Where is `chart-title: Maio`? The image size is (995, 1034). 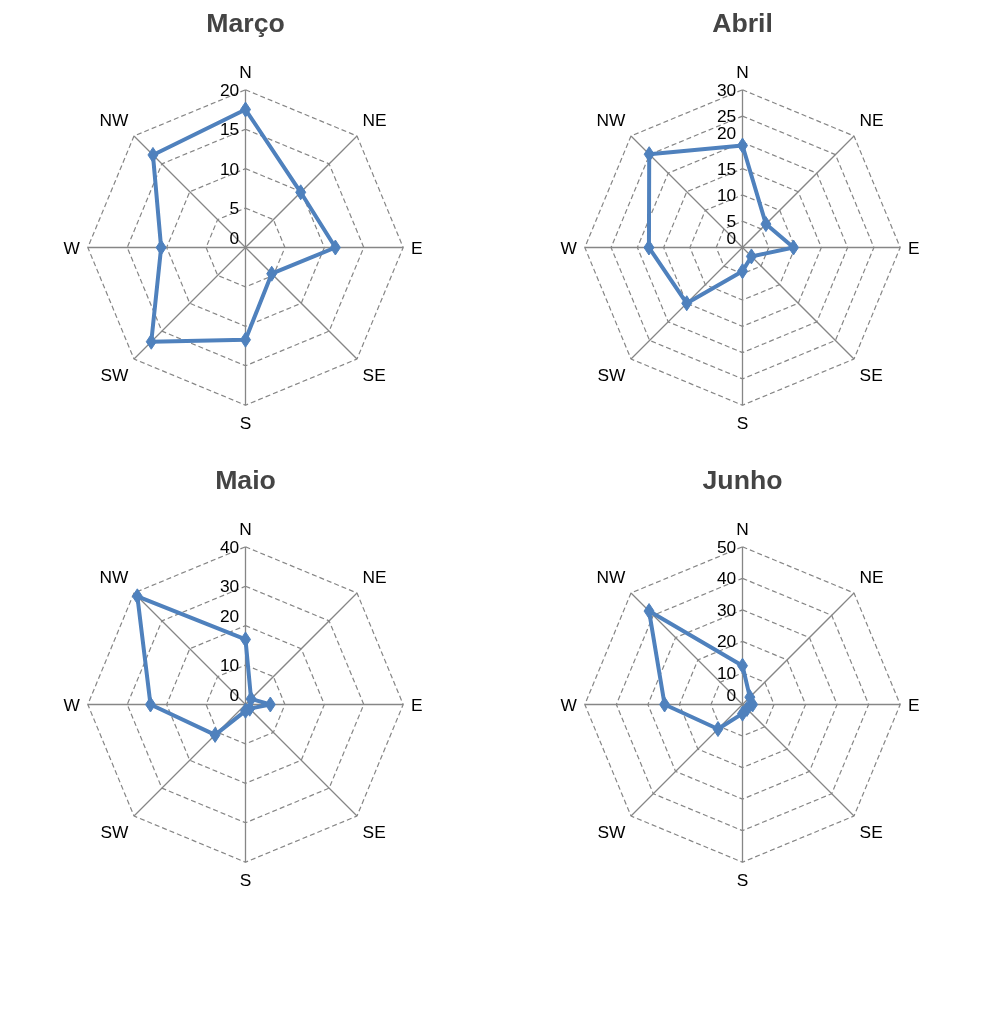
chart-title: Maio is located at coordinates (245, 479).